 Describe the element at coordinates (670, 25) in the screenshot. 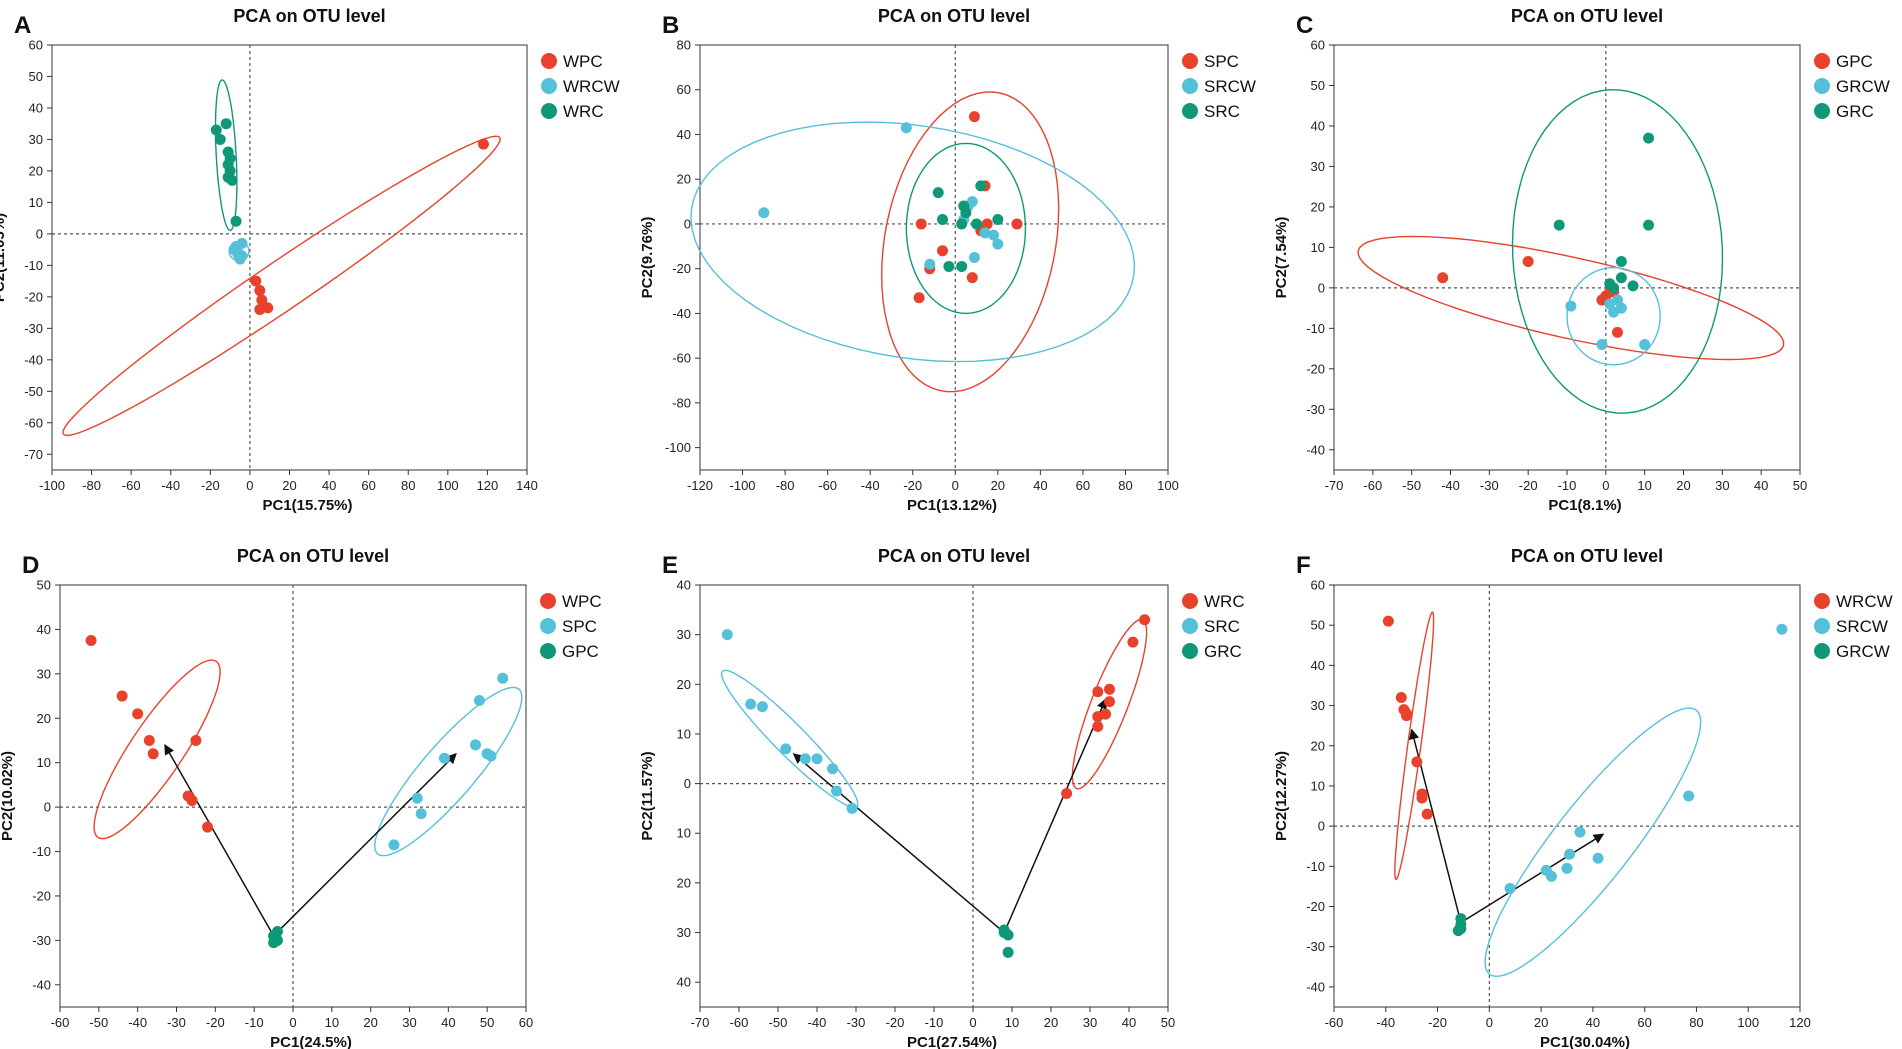

I see `panel-label: B` at that location.